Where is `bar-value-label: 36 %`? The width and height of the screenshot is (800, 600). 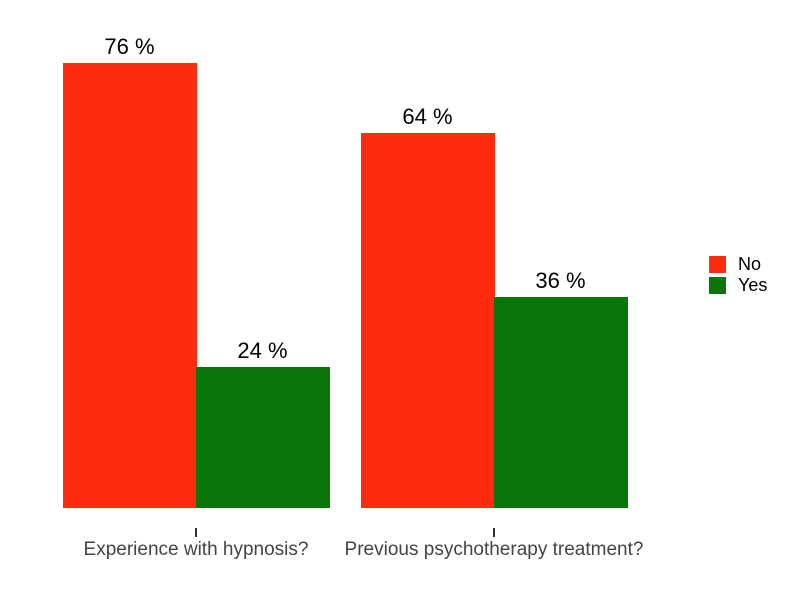
bar-value-label: 36 % is located at coordinates (560, 280).